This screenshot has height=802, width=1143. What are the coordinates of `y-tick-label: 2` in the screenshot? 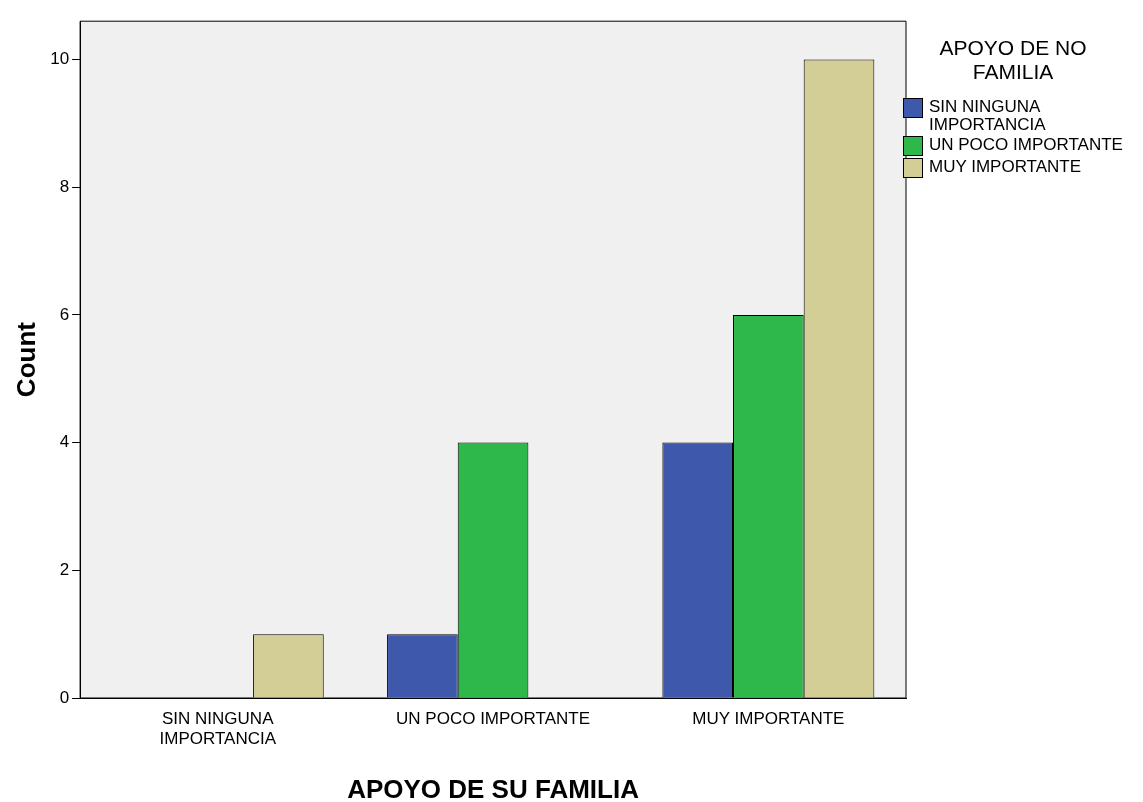 It's located at (64, 569).